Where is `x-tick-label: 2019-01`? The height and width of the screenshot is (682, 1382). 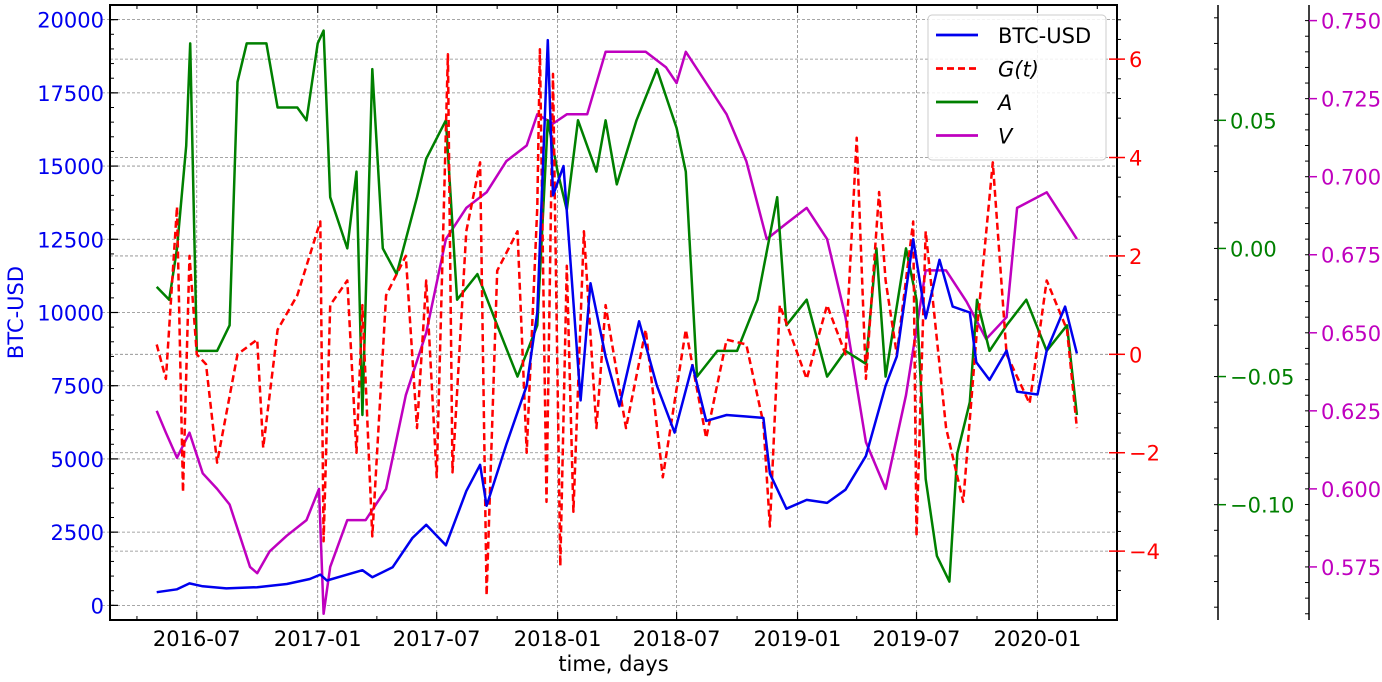 x-tick-label: 2019-01 is located at coordinates (798, 639).